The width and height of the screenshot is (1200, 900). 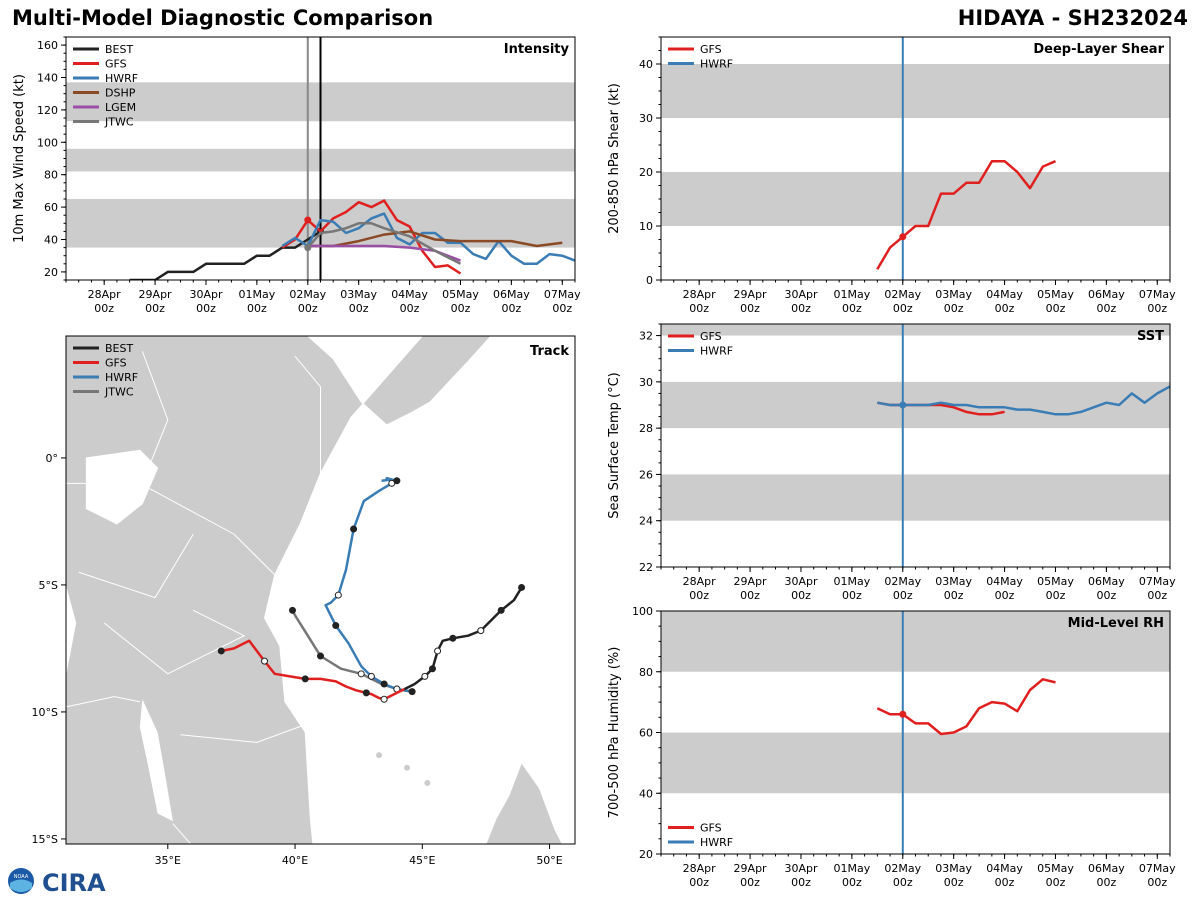 What do you see at coordinates (902, 868) in the screenshot?
I see `rh-xtick-label: 02May` at bounding box center [902, 868].